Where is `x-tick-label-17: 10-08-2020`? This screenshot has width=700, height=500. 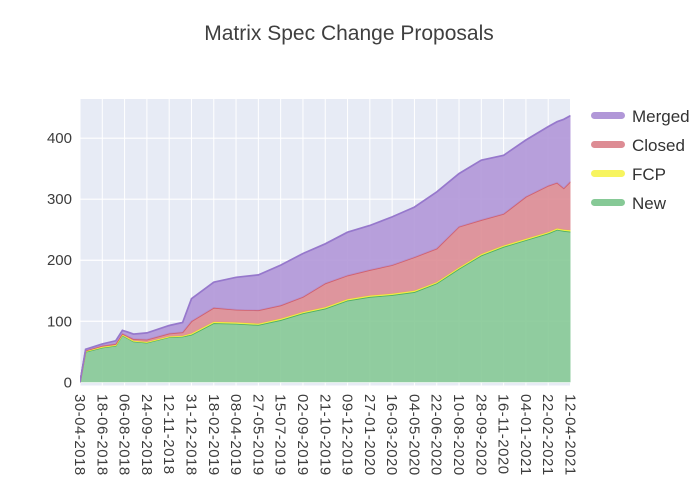 x-tick-label-17: 10-08-2020 is located at coordinates (458, 435).